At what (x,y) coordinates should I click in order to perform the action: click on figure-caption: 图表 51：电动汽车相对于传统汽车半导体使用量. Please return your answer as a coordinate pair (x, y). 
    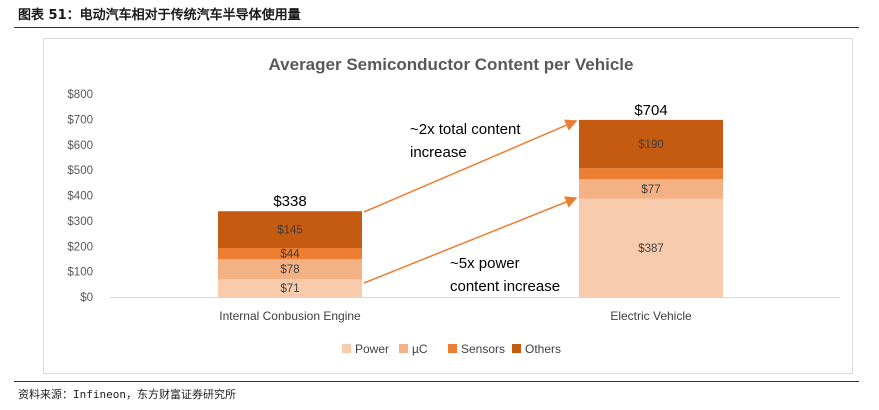
    Looking at the image, I should click on (159, 15).